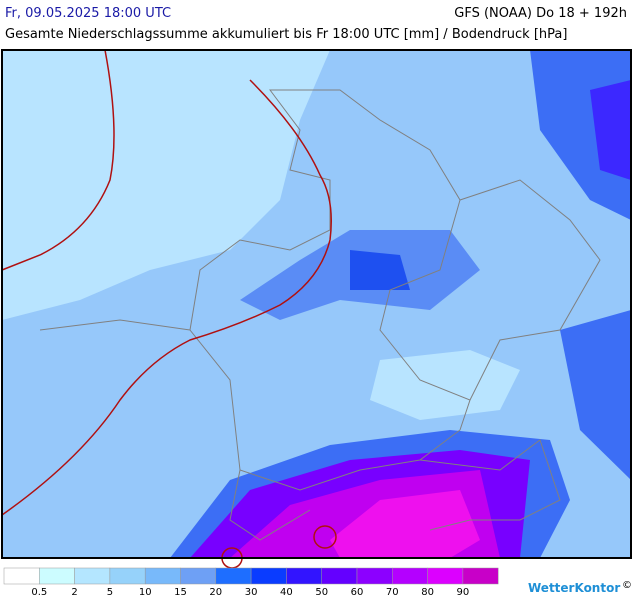 The height and width of the screenshot is (600, 633). What do you see at coordinates (540, 13) in the screenshot?
I see `model-run: GFS (NOAA) Do 18 + 192h` at bounding box center [540, 13].